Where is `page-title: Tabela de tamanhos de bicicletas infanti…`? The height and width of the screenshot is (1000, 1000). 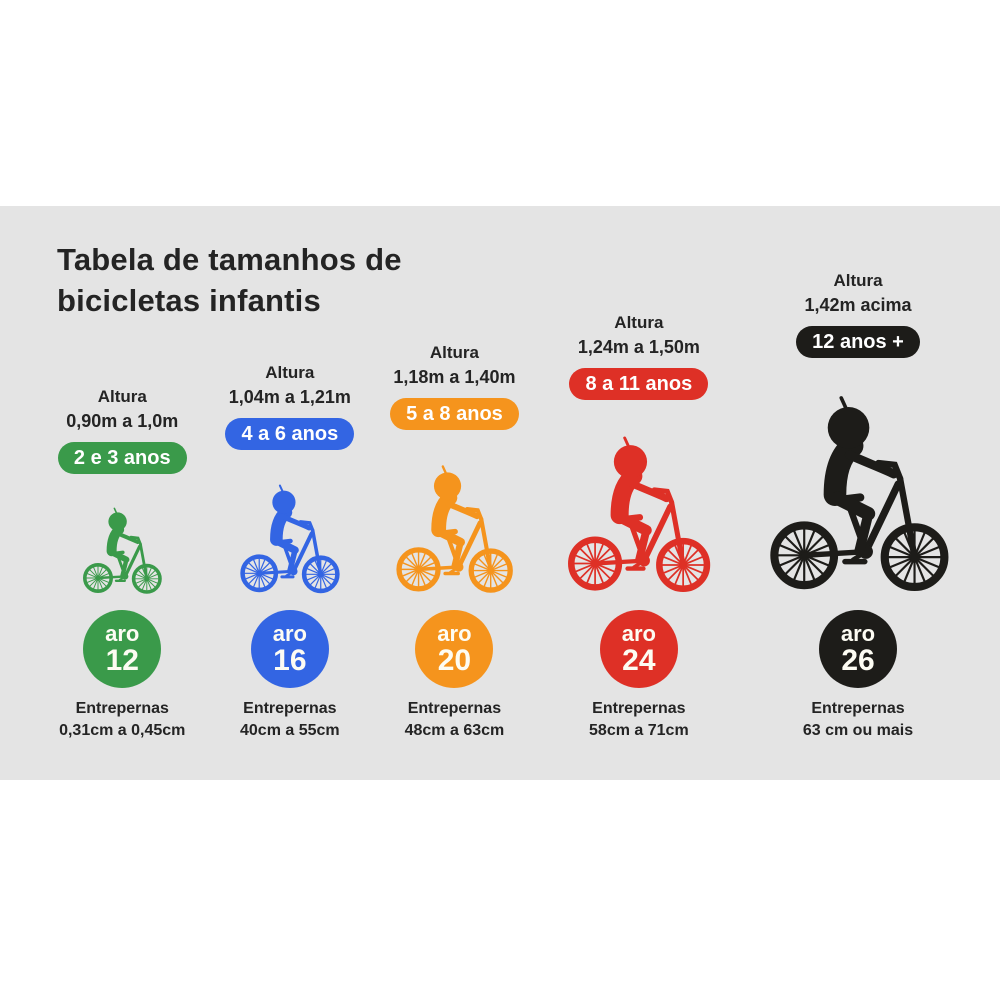 page-title: Tabela de tamanhos de bicicletas infanti… is located at coordinates (229, 281).